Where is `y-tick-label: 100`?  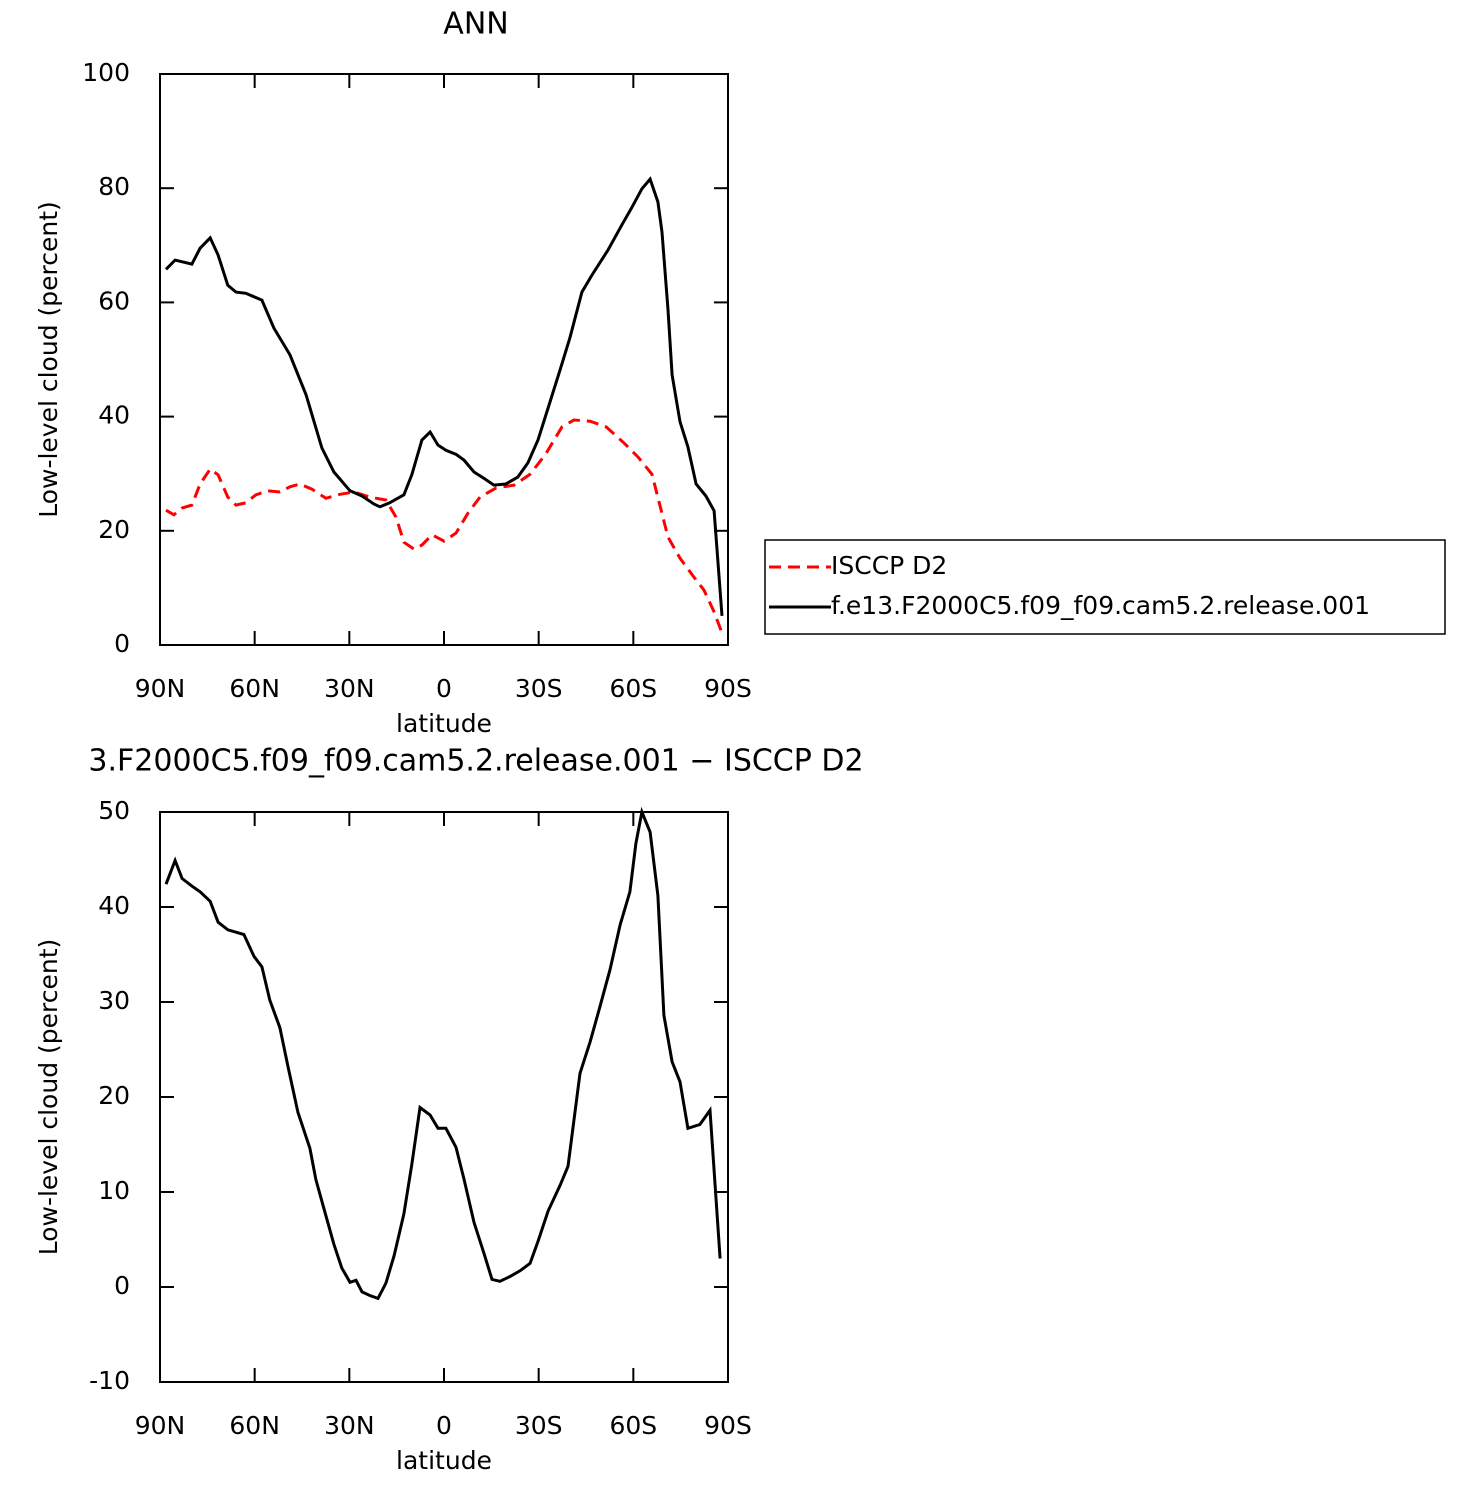
y-tick-label: 100 is located at coordinates (106, 72).